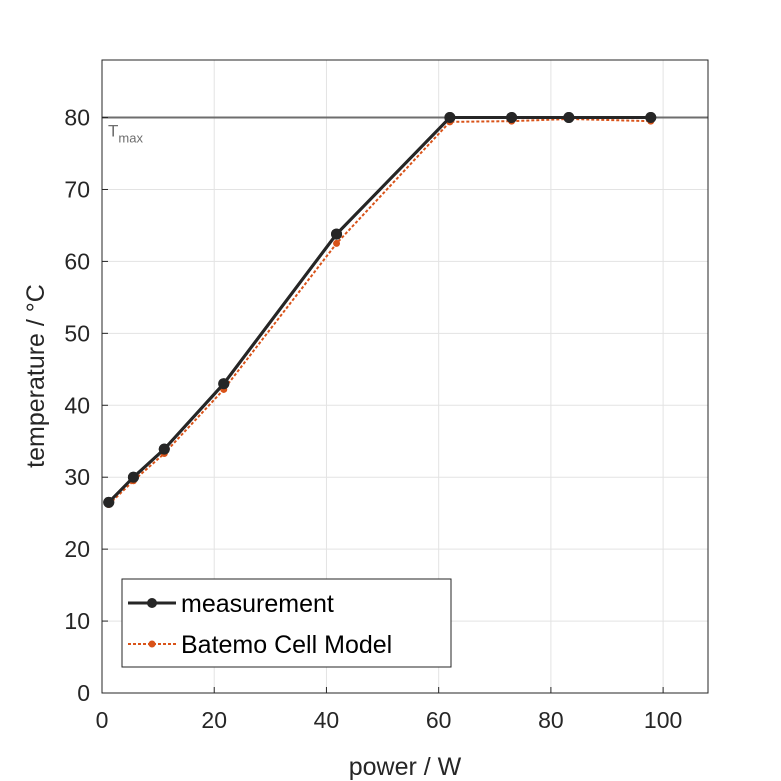 This screenshot has width=781, height=781. Describe the element at coordinates (337, 243) in the screenshot. I see `series-1-point` at that location.